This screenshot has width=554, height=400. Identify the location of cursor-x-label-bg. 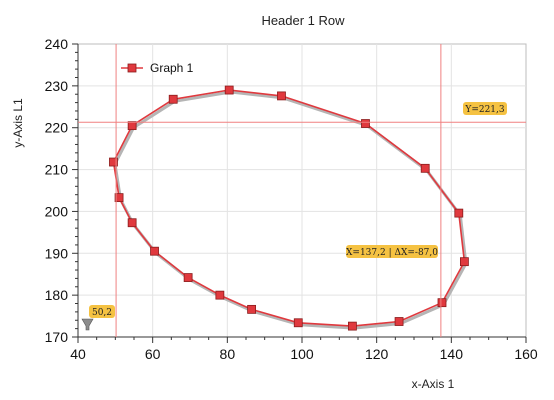
(392, 251).